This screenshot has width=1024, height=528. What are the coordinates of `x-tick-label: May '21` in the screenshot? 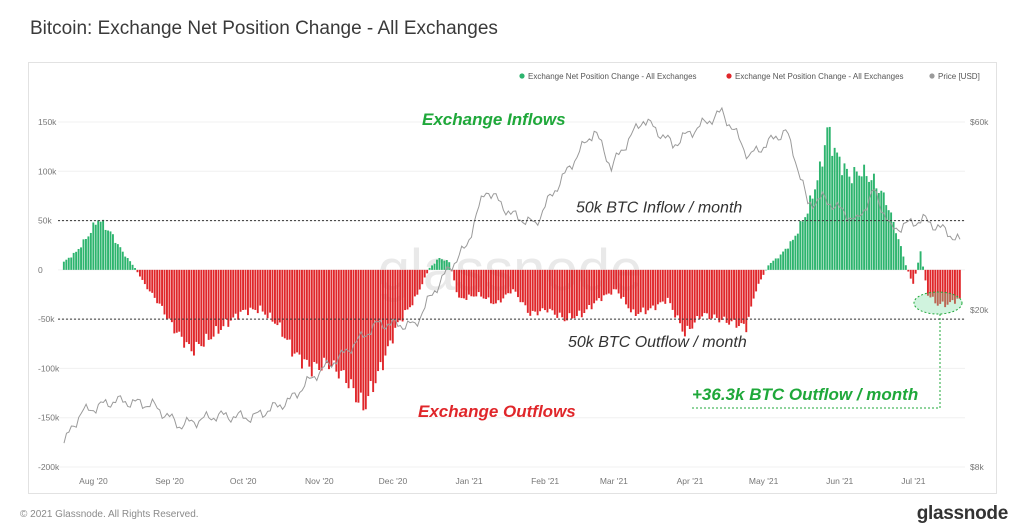 It's located at (764, 481).